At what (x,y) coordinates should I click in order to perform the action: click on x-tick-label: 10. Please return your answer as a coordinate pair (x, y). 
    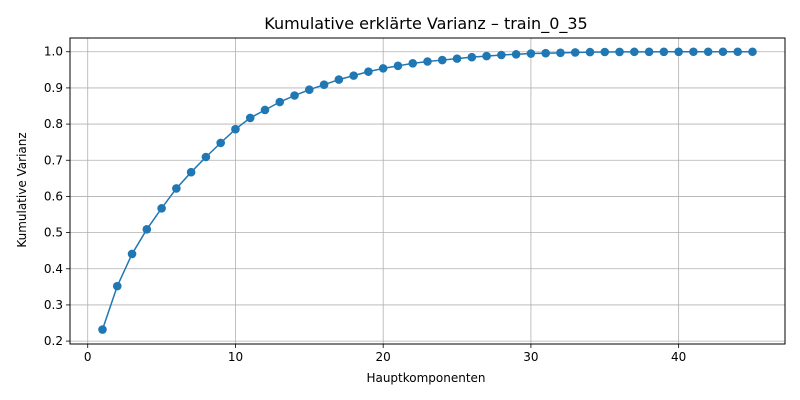
    Looking at the image, I should click on (235, 357).